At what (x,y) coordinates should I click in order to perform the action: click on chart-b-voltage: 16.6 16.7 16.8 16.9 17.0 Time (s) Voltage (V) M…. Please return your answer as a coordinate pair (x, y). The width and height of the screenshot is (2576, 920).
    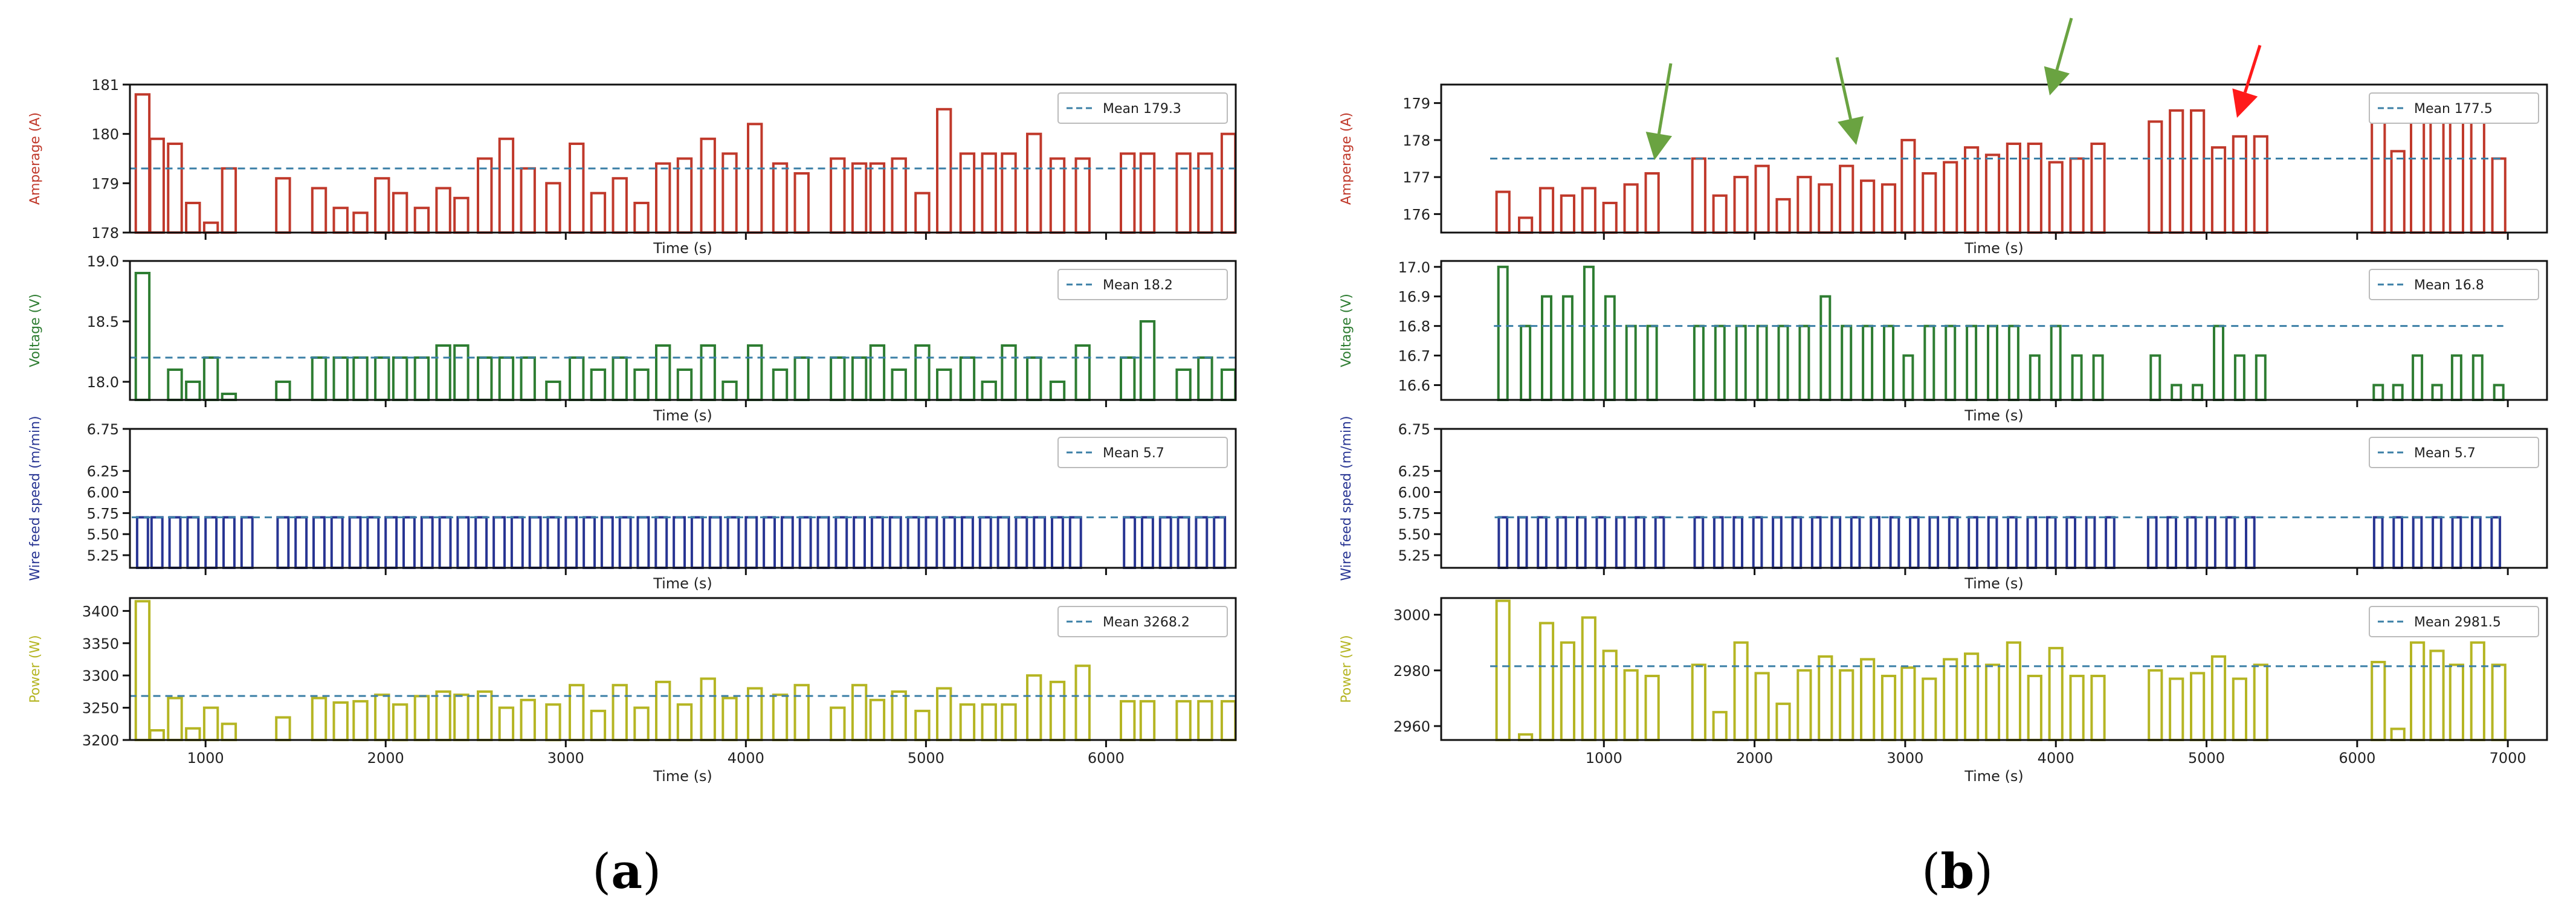
    Looking at the image, I should click on (1944, 341).